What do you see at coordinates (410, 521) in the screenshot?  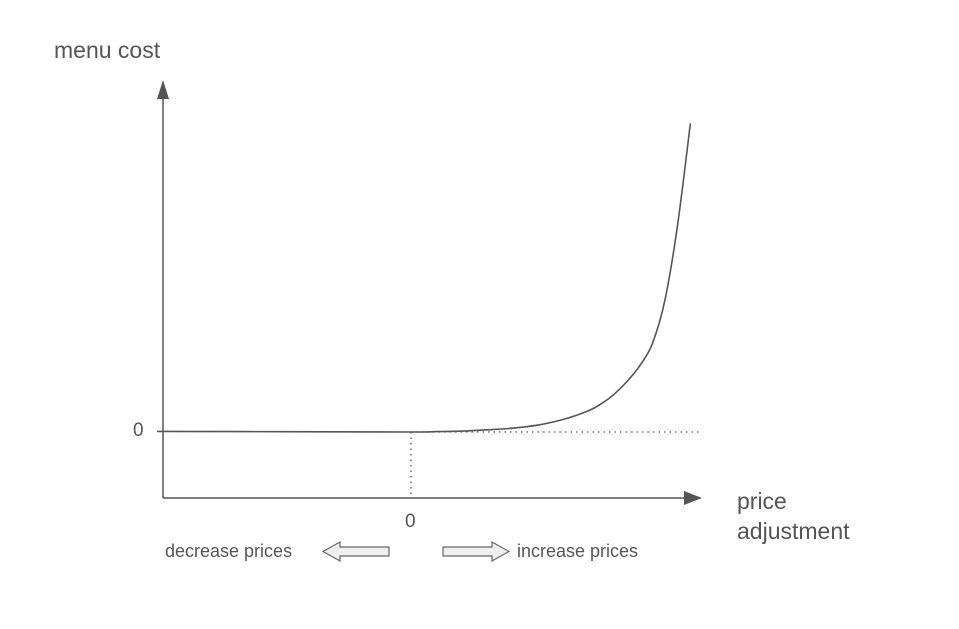 I see `x-tick-label-0: 0` at bounding box center [410, 521].